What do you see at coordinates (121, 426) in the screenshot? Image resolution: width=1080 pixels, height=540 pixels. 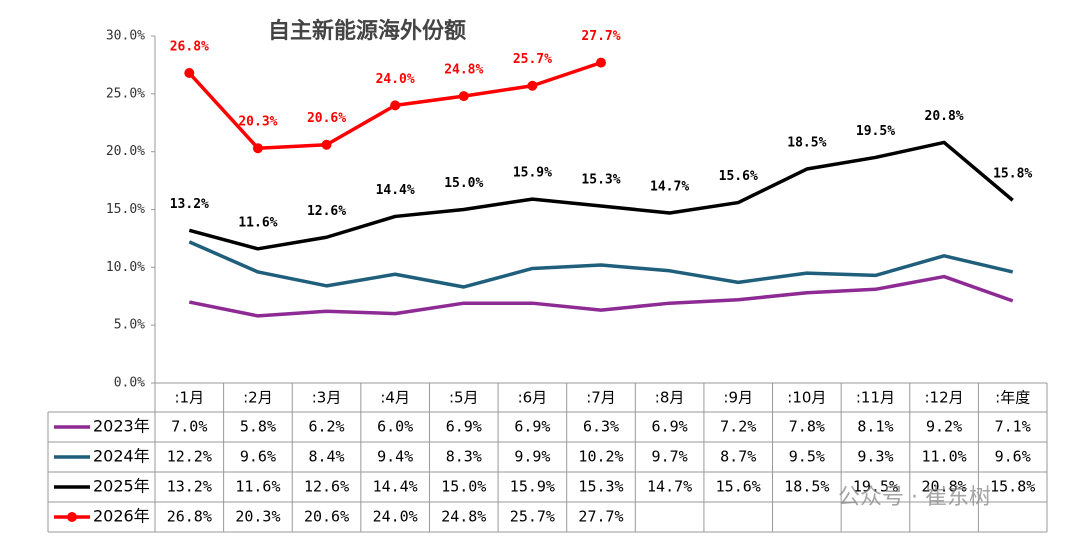 I see `legend-label: 2023年` at bounding box center [121, 426].